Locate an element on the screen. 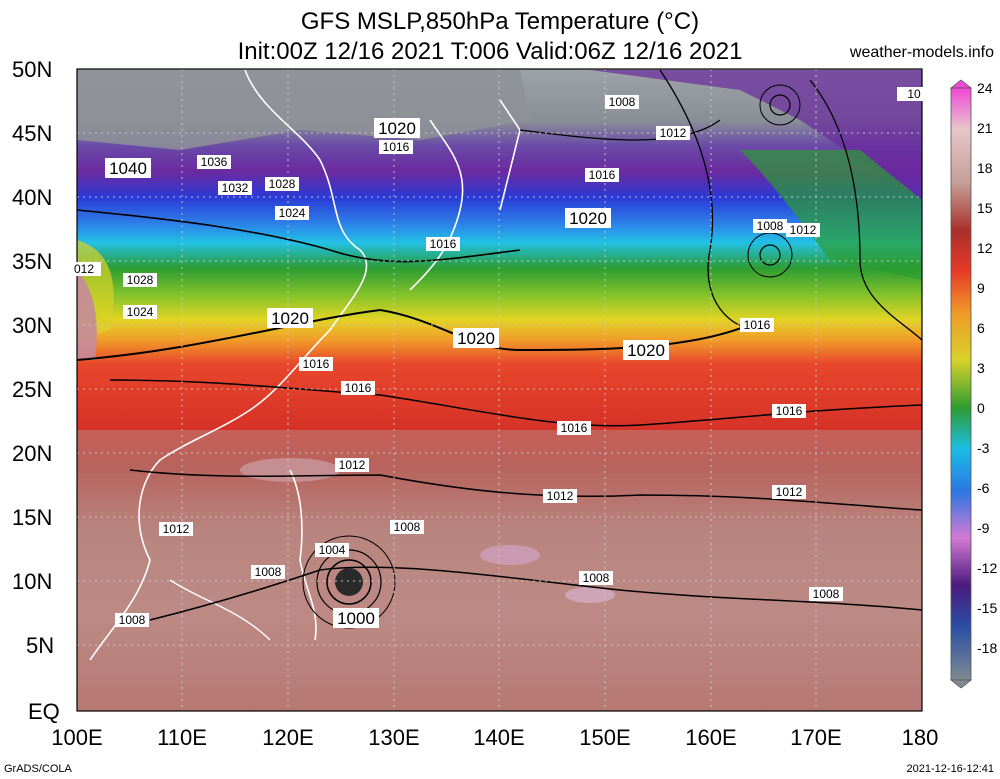 Image resolution: width=1000 pixels, height=779 pixels. lon-label: 130E is located at coordinates (393, 737).